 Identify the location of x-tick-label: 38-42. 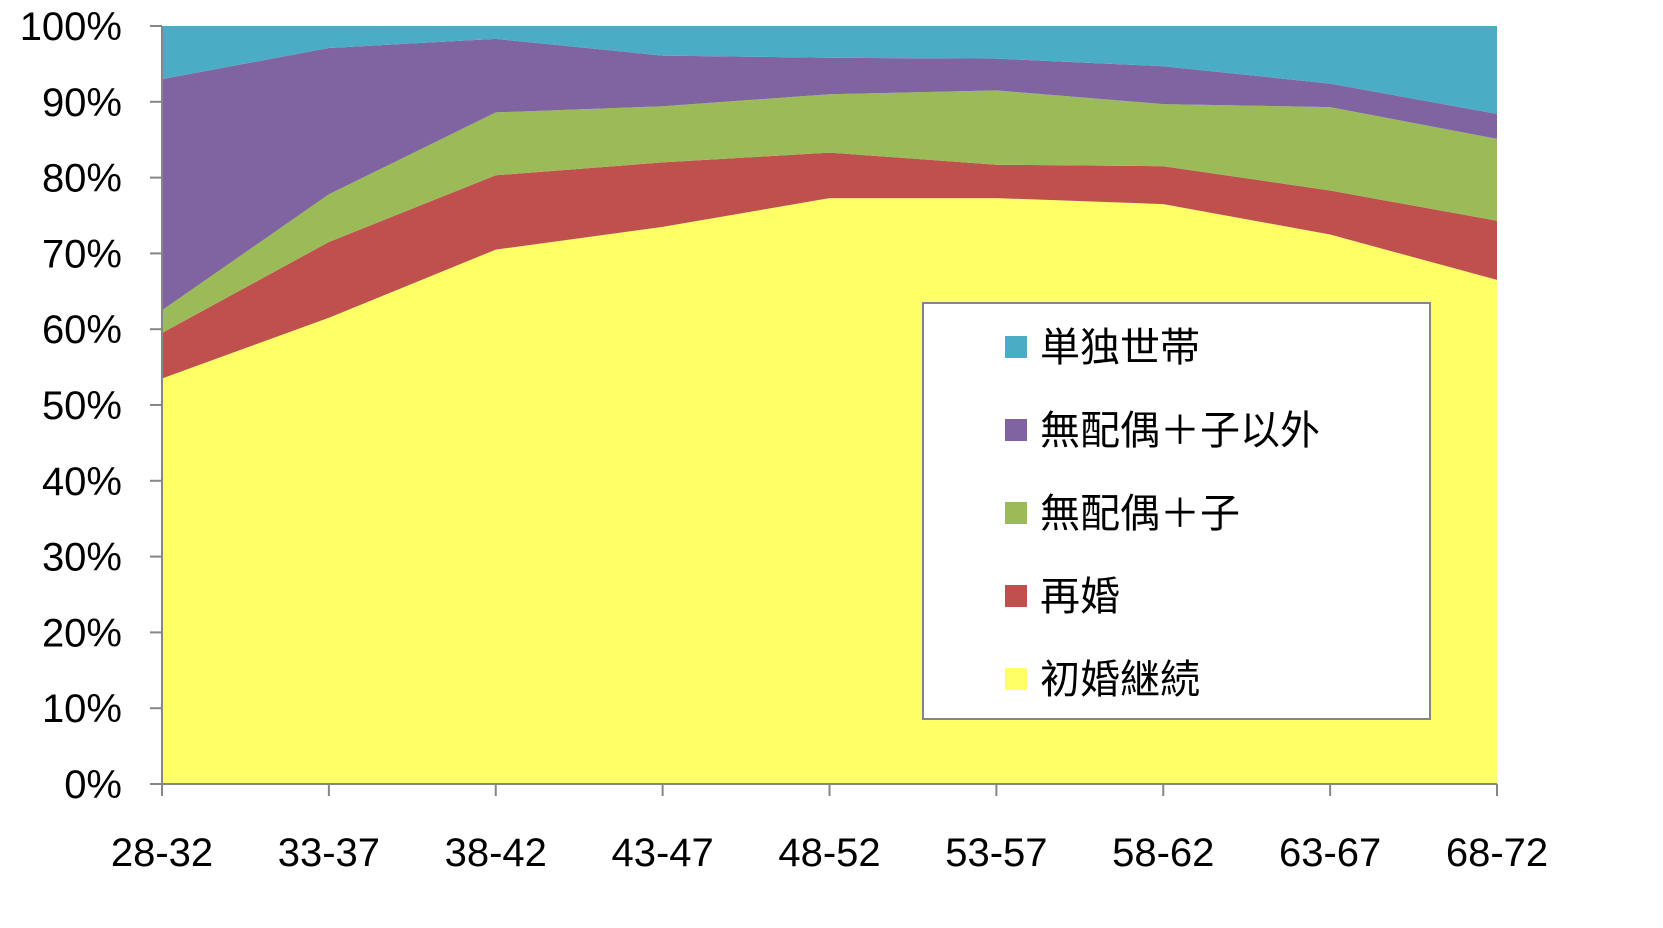
(496, 853).